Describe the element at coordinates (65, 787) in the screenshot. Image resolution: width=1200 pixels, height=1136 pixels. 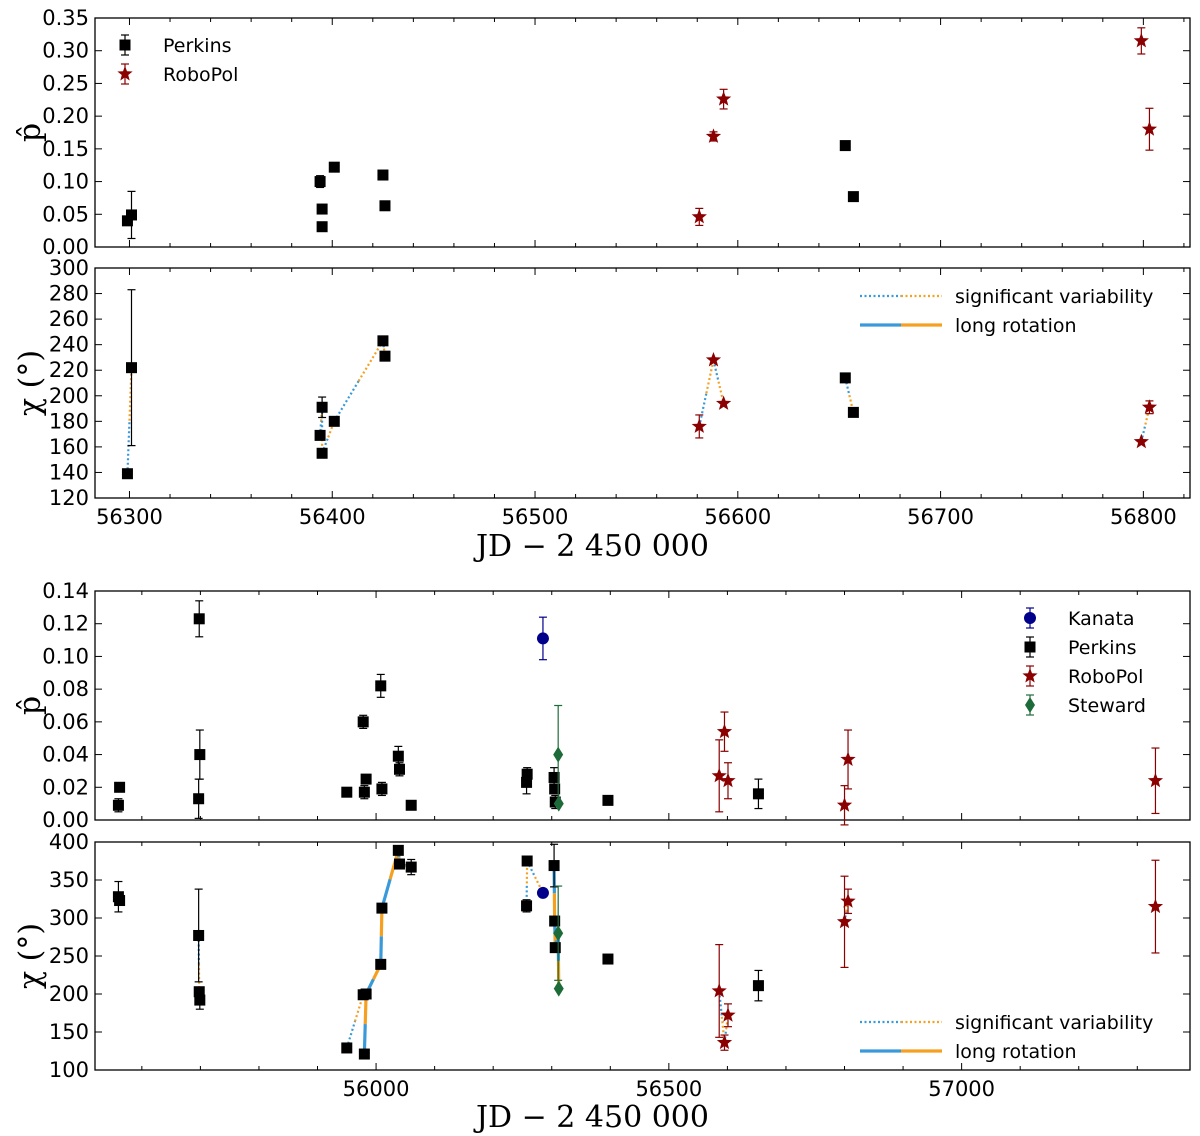
I see `y-tick-label: 0.02` at that location.